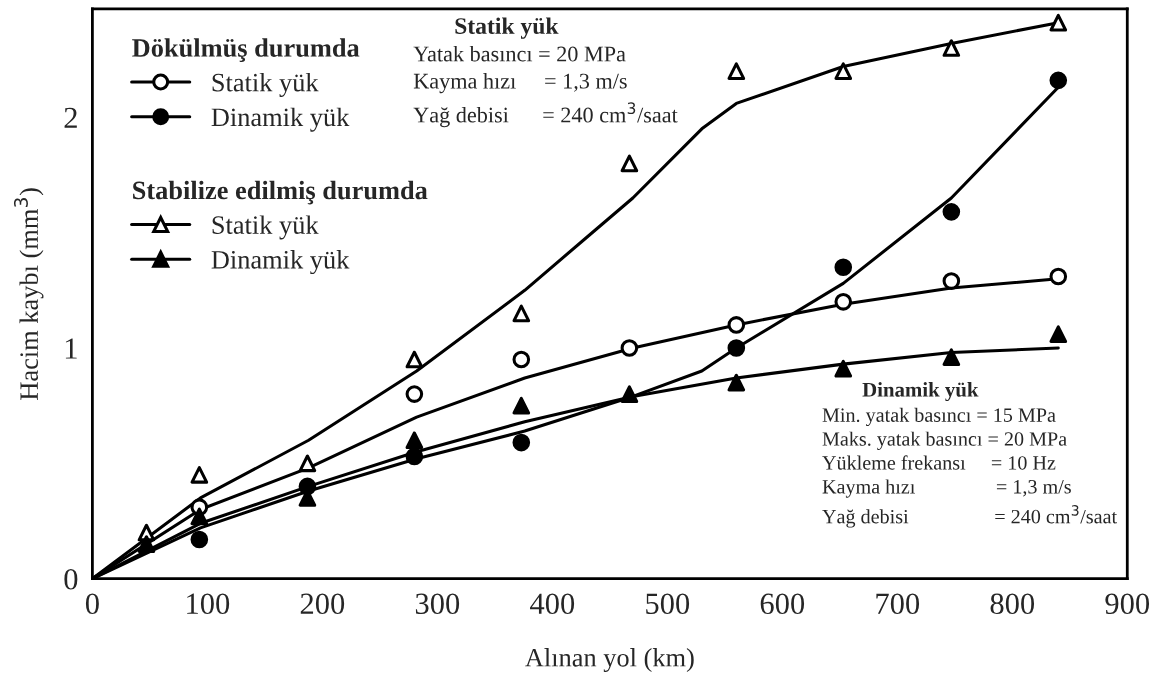 The height and width of the screenshot is (680, 1155). What do you see at coordinates (322, 604) in the screenshot?
I see `x-tick-label: 200` at bounding box center [322, 604].